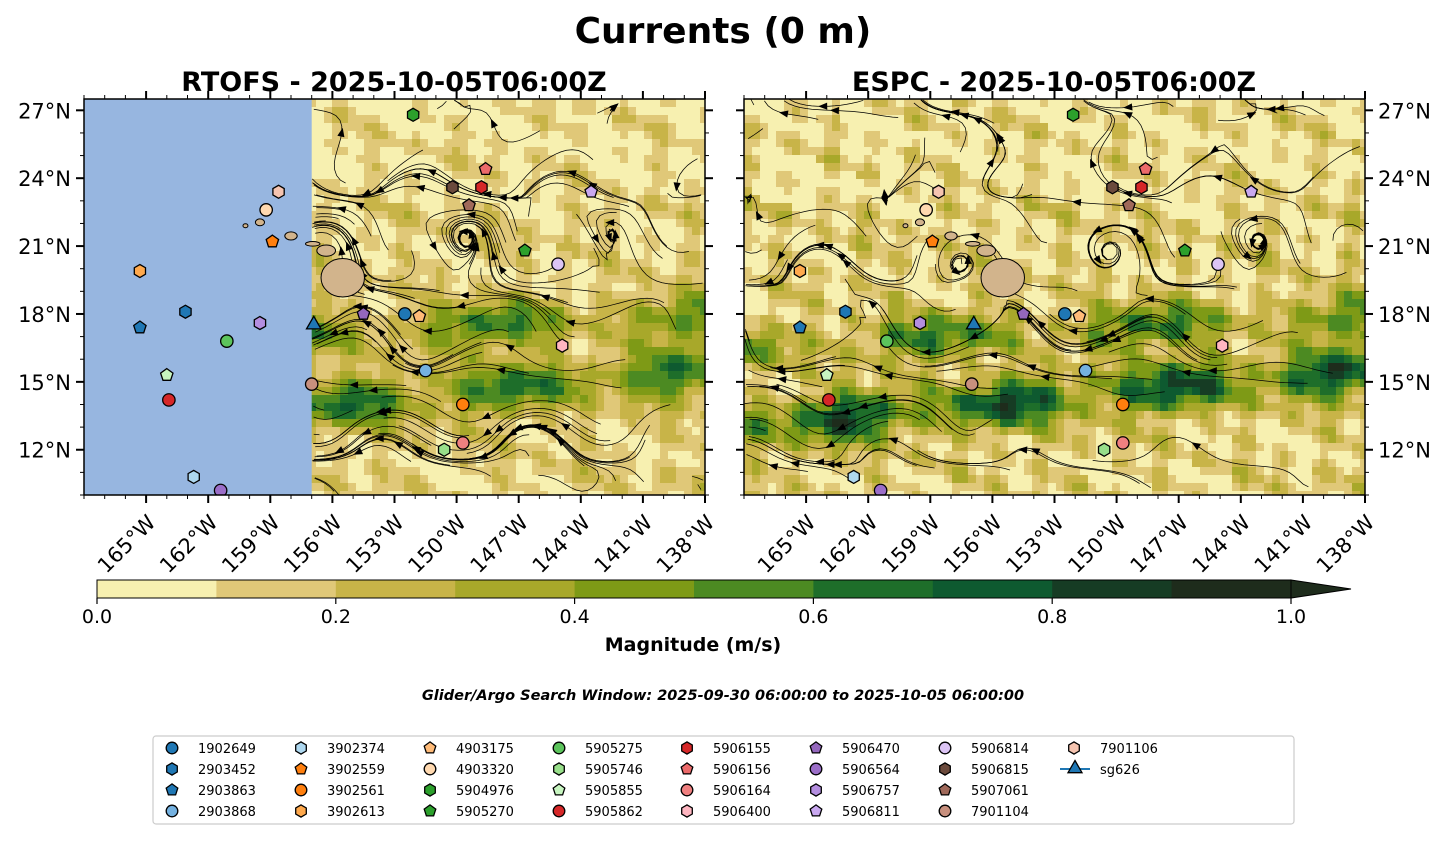  I want to click on legend-item-3902561: 3902561, so click(339, 791).